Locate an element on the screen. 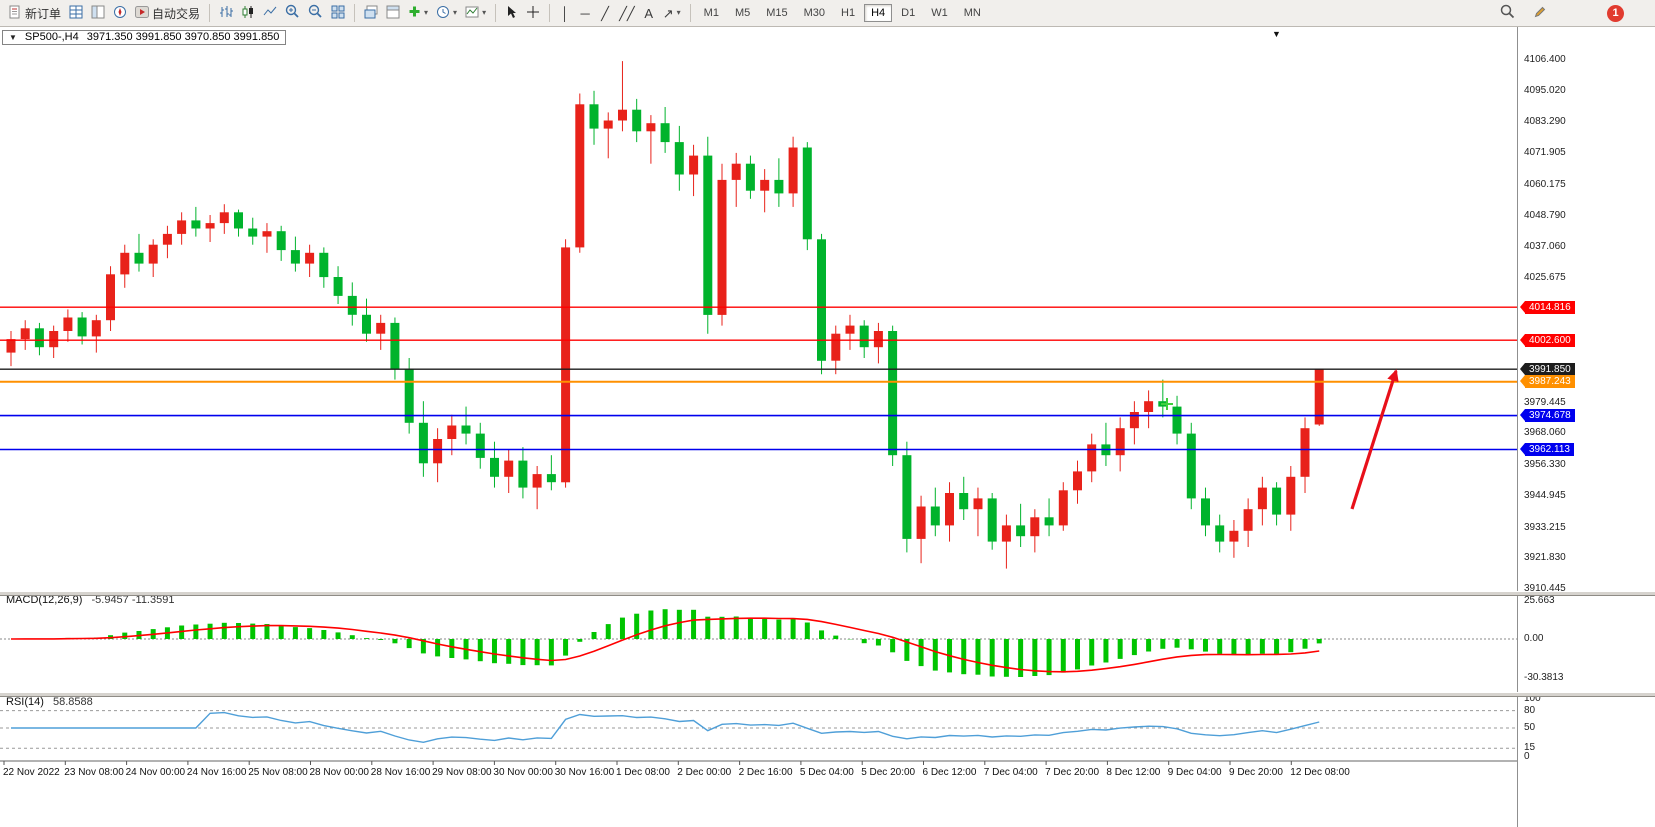 This screenshot has height=827, width=1655. timeframe-h4: H4 is located at coordinates (878, 13).